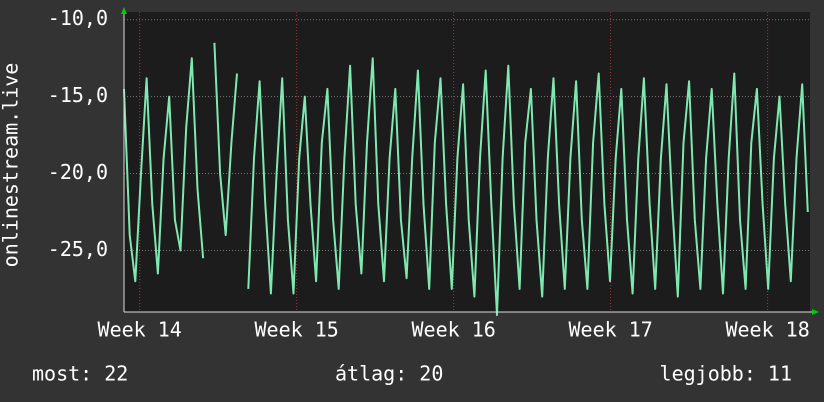 The height and width of the screenshot is (402, 824). What do you see at coordinates (124, 10) in the screenshot?
I see `y-arrow` at bounding box center [124, 10].